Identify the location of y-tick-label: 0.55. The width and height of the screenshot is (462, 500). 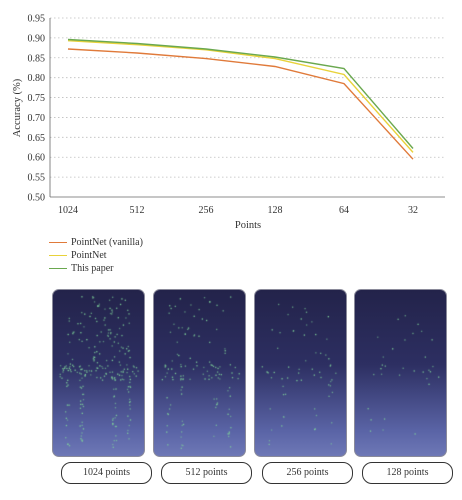
(37, 178).